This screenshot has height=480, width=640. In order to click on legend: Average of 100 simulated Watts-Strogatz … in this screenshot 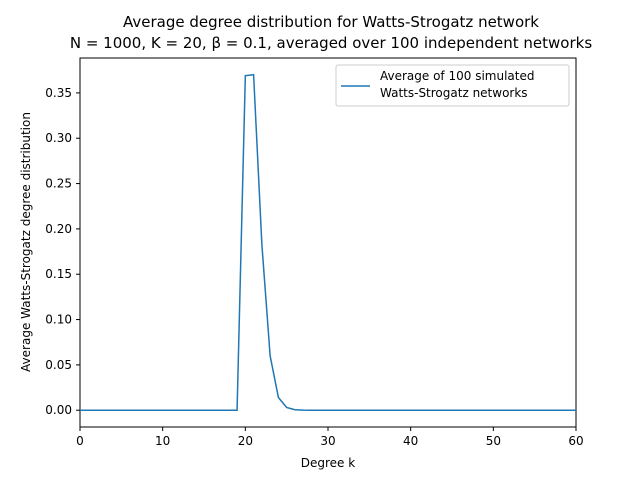, I will do `click(452, 85)`.